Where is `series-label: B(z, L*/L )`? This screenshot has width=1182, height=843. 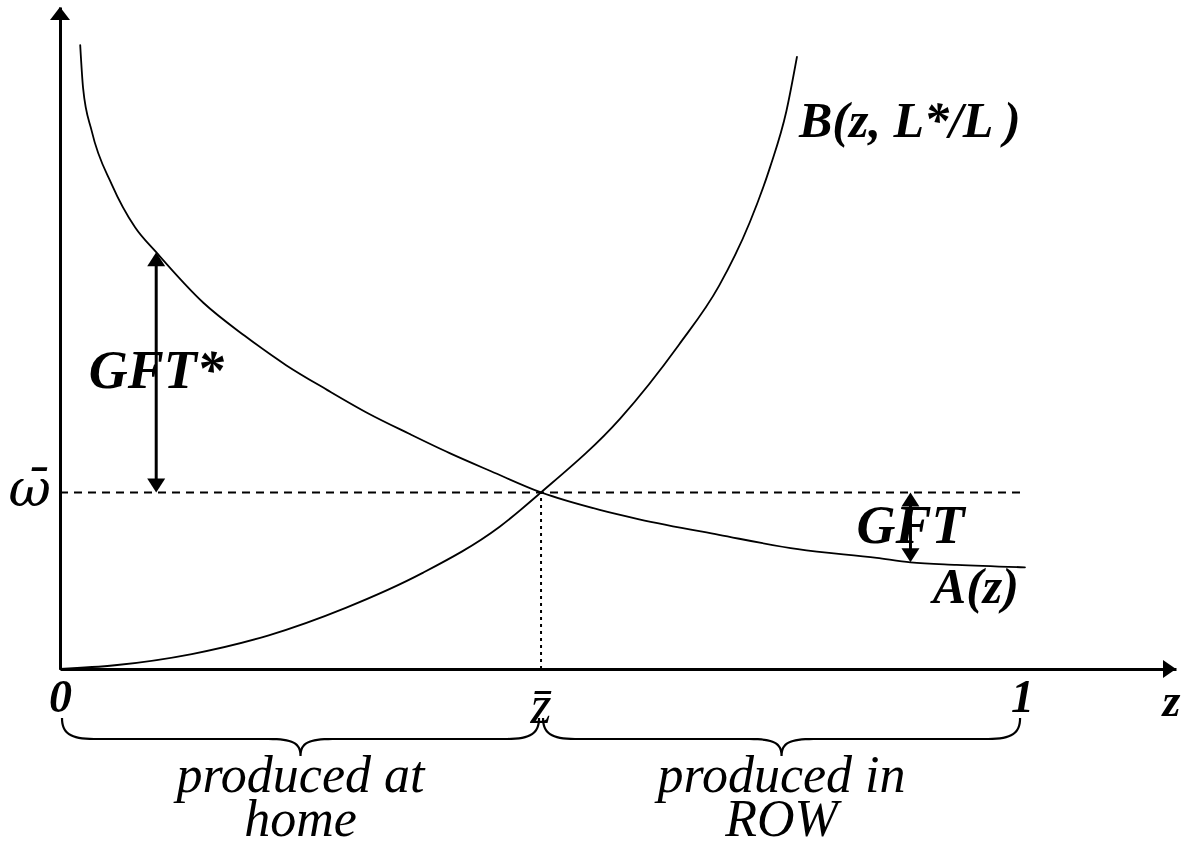
series-label: B(z, L*/L ) is located at coordinates (909, 119).